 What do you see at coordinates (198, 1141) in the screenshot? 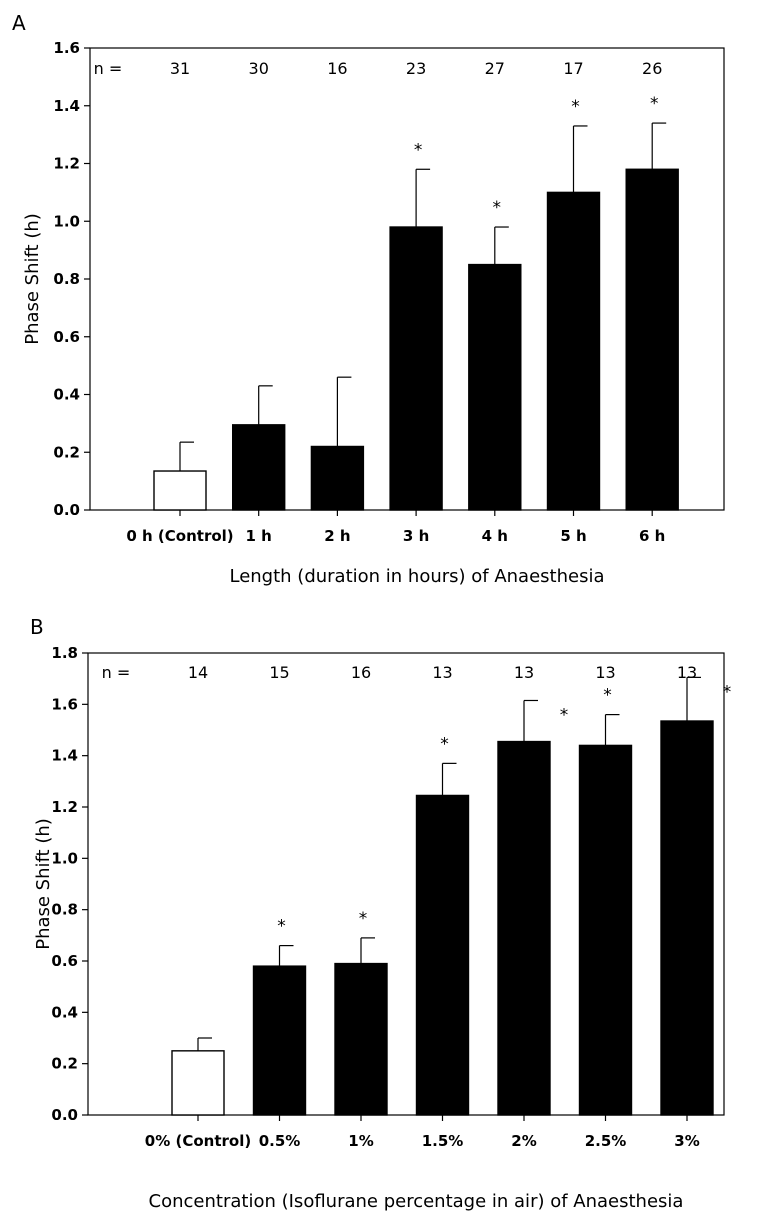
I see `x-category-label: 0% (Control)` at bounding box center [198, 1141].